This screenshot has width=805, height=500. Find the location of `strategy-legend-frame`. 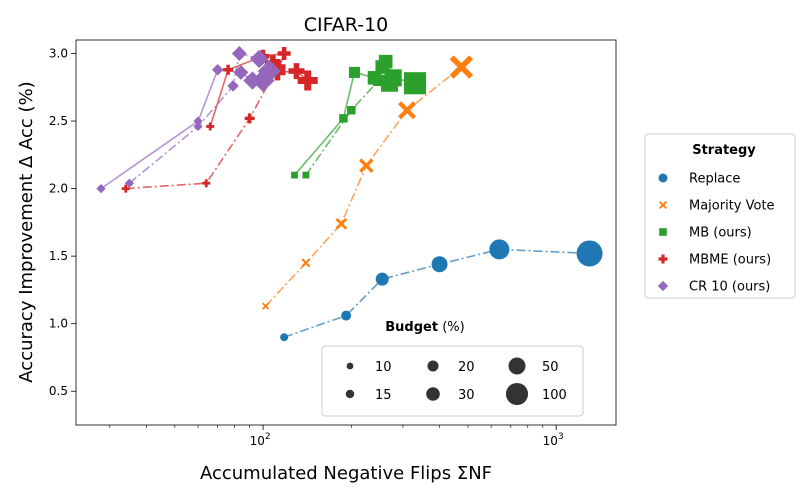

strategy-legend-frame is located at coordinates (720, 216).